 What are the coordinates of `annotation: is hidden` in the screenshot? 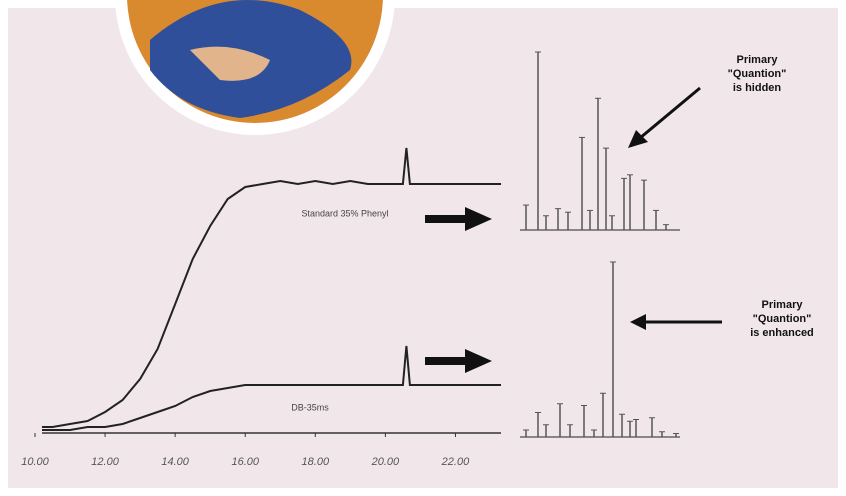 It's located at (757, 88).